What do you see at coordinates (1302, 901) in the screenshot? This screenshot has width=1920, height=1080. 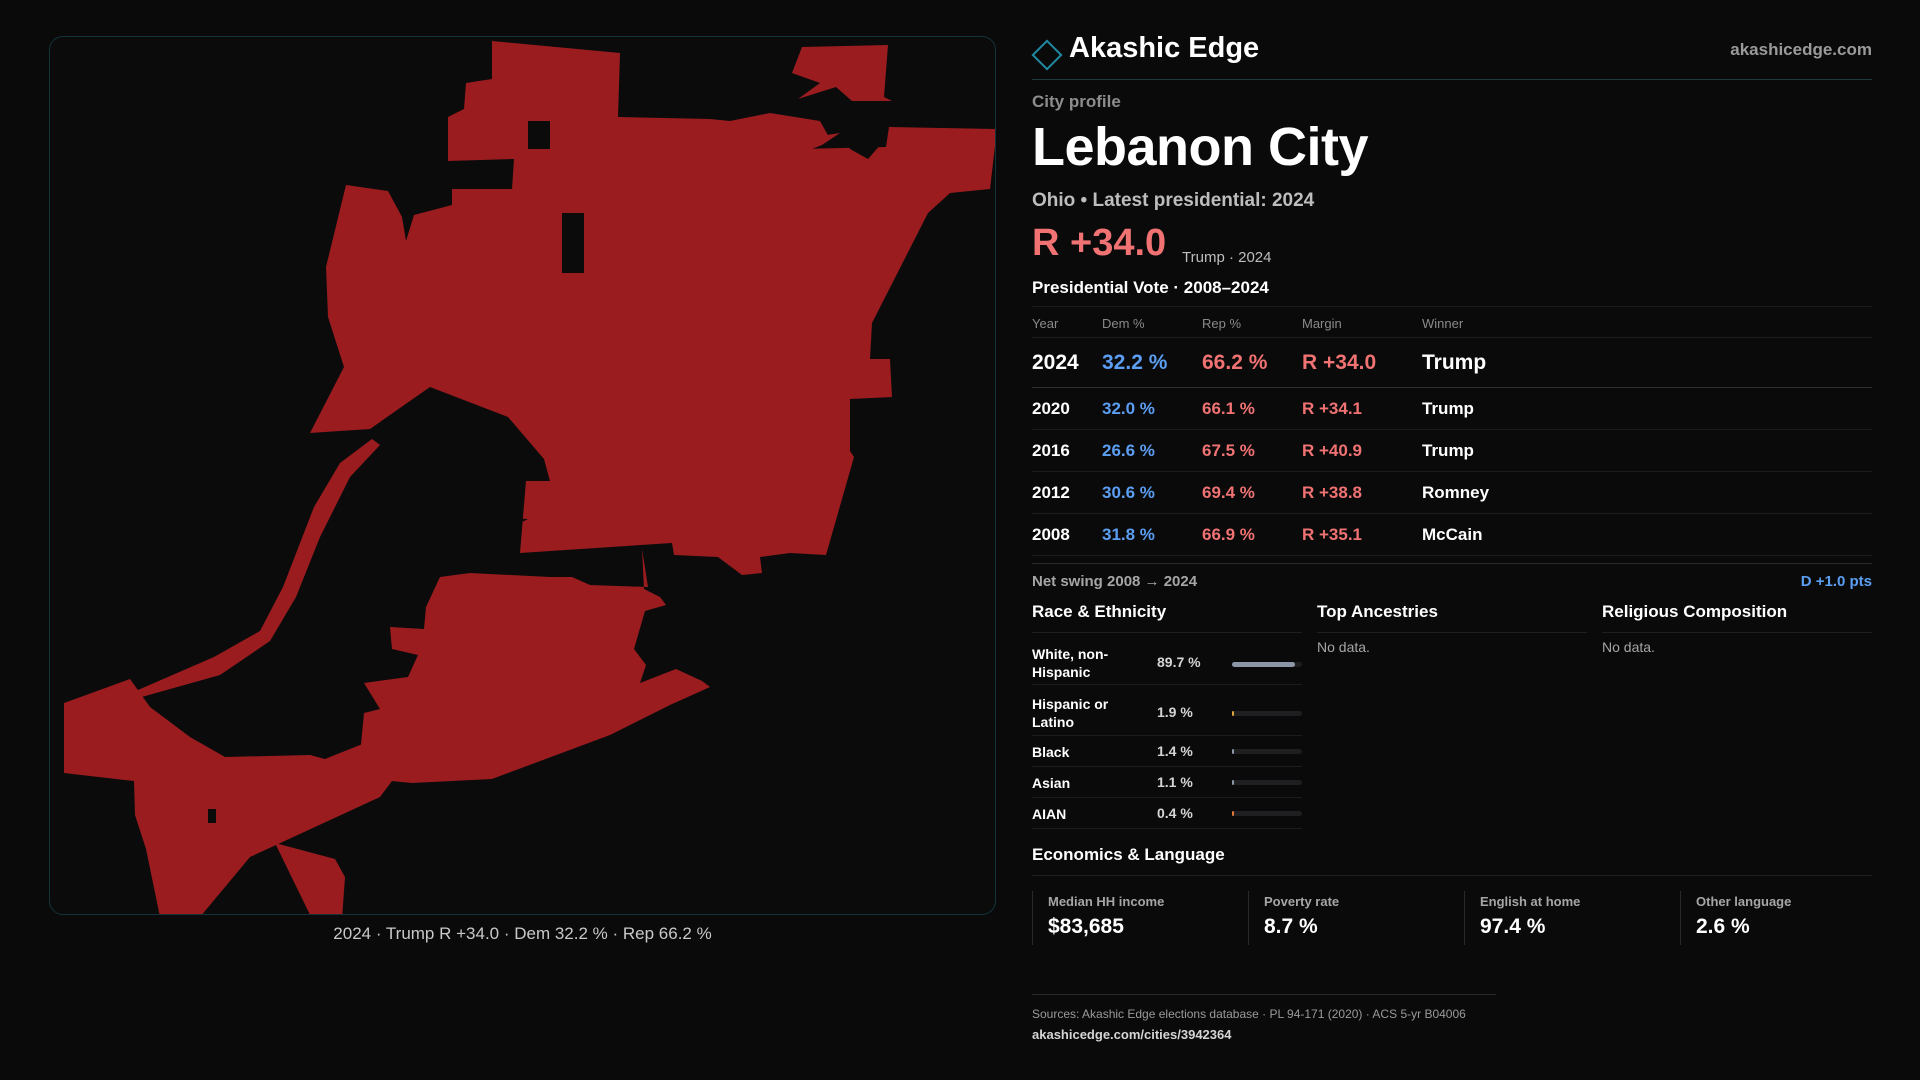 I see `stat-label: Poverty rate` at bounding box center [1302, 901].